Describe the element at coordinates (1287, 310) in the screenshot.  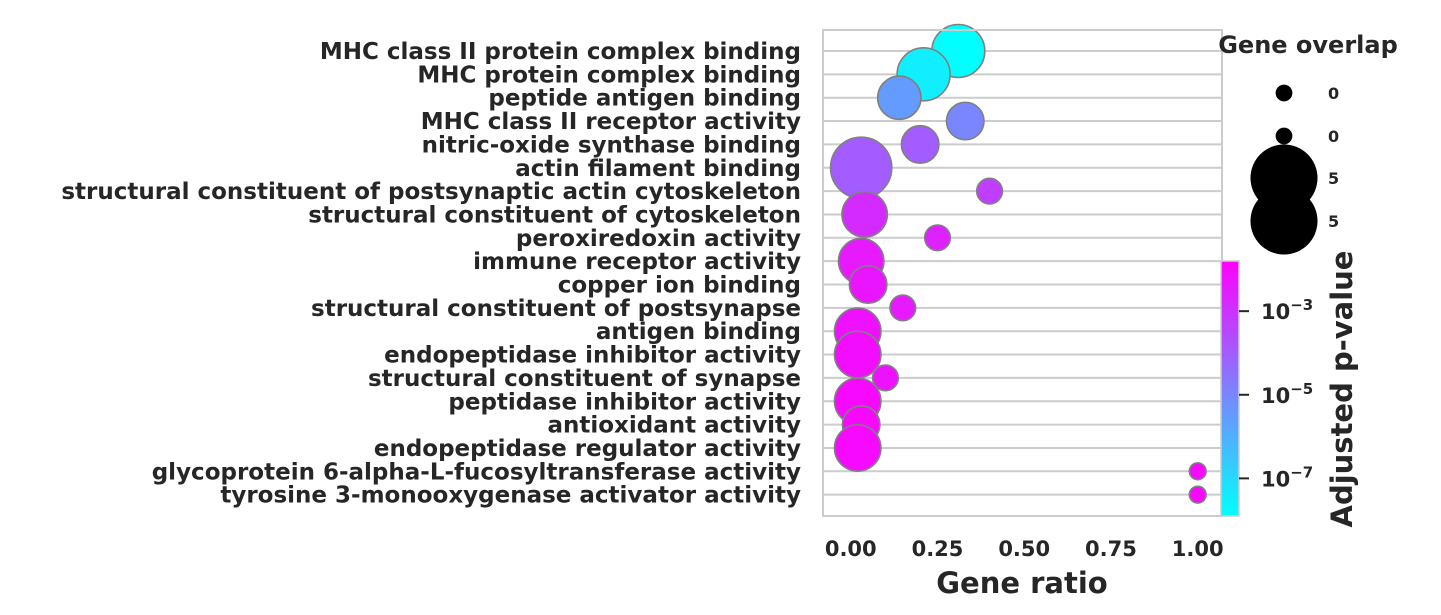
I see `colorbar-tick-label: 10⁻³` at that location.